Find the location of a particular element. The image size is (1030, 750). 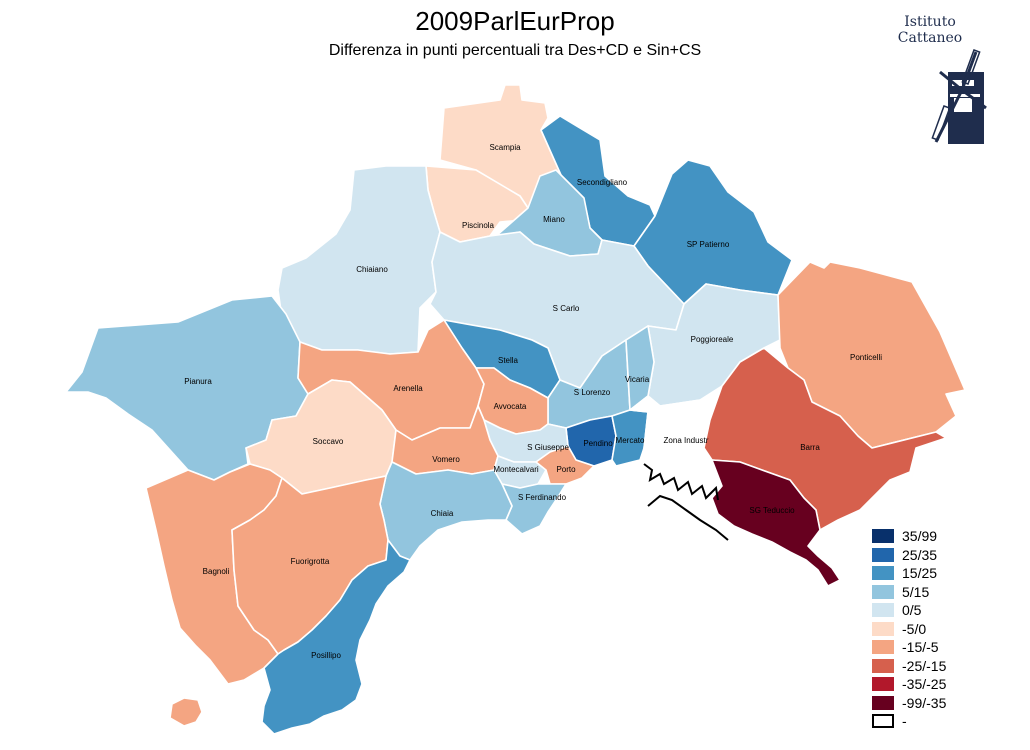

zone-bagnoli-islet is located at coordinates (186, 712).